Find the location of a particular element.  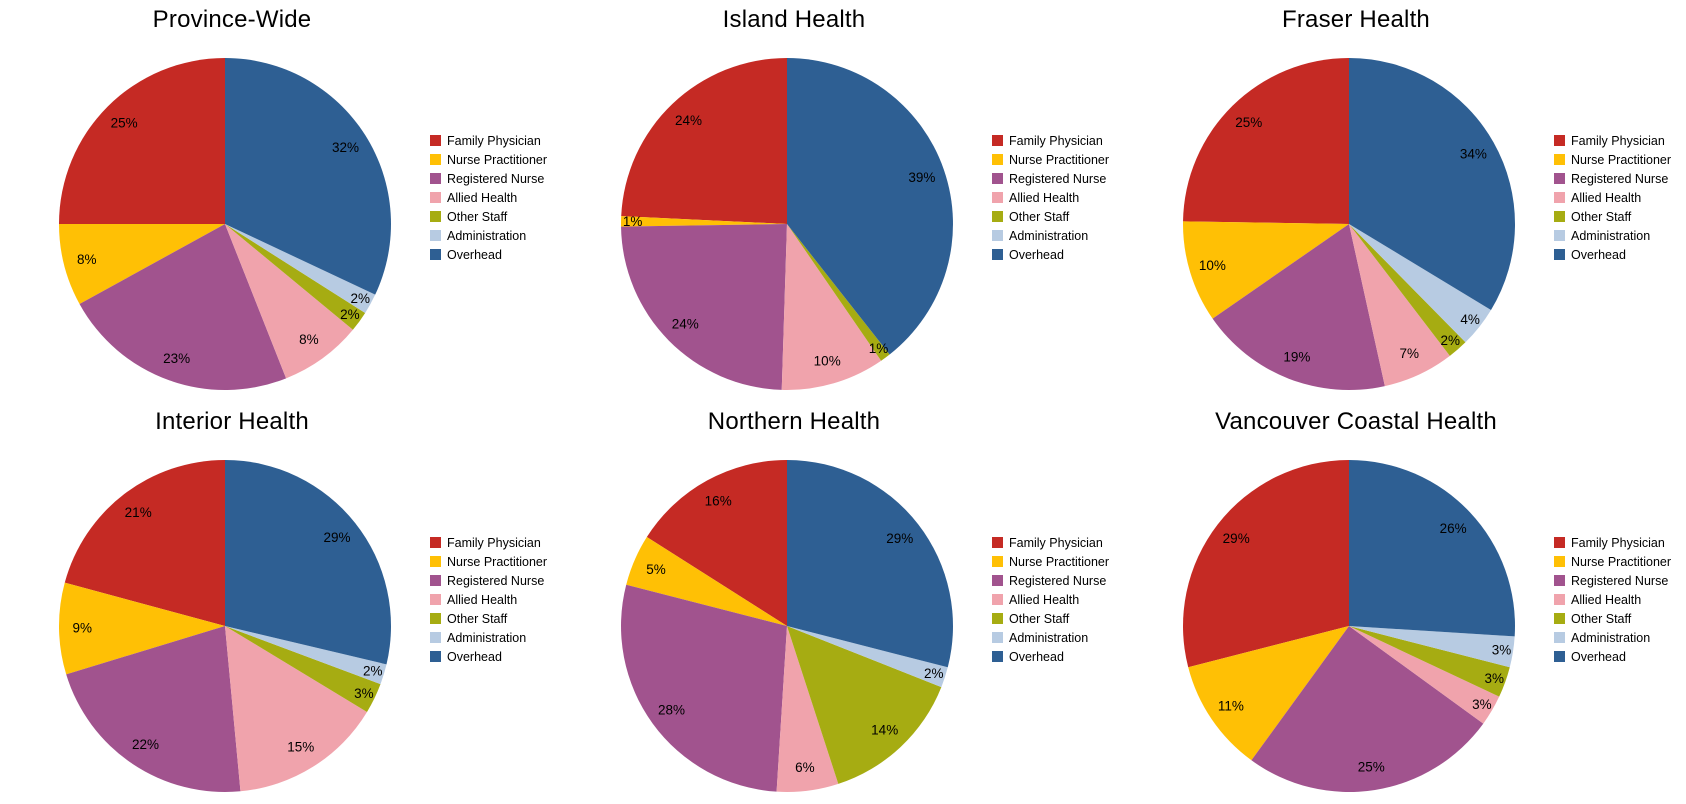

pie-percent-label-overhead: 32% is located at coordinates (345, 147).